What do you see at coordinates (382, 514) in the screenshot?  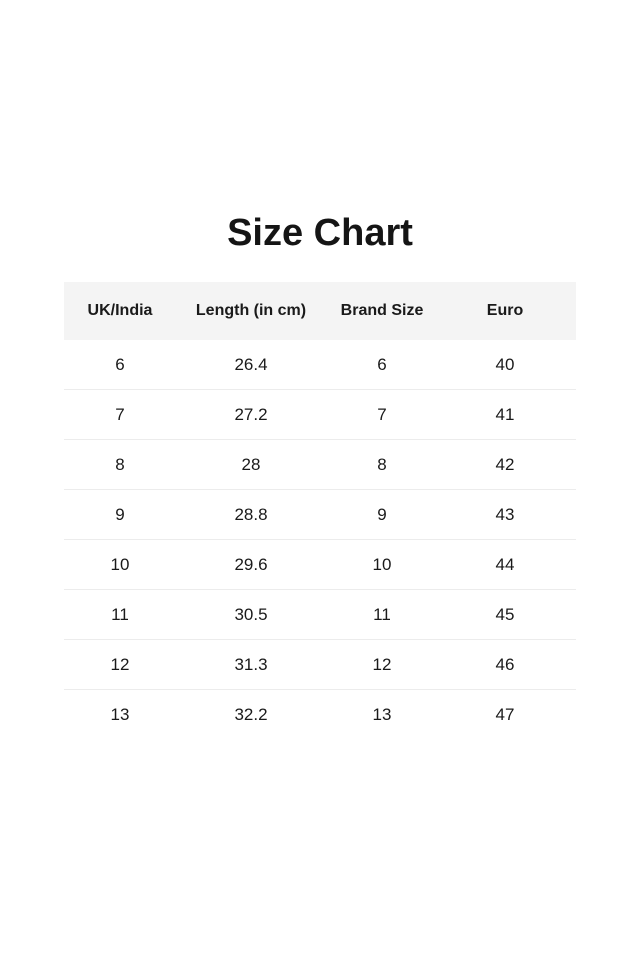 I see `cell-brand-size: 9` at bounding box center [382, 514].